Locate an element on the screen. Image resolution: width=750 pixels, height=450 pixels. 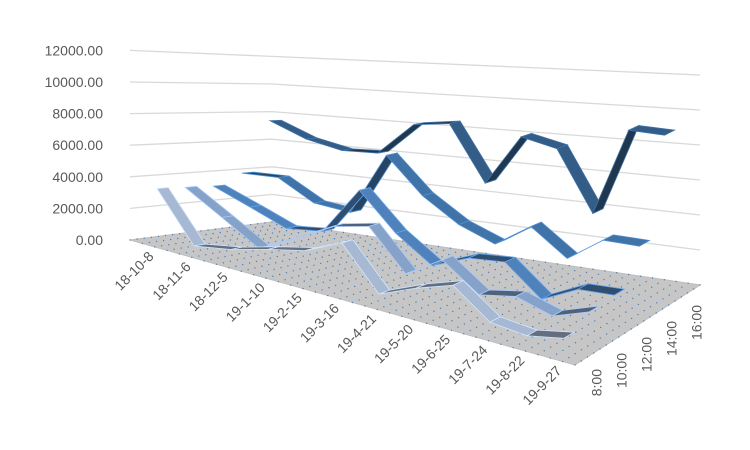
category-label: 19-3-16 is located at coordinates (320, 323).